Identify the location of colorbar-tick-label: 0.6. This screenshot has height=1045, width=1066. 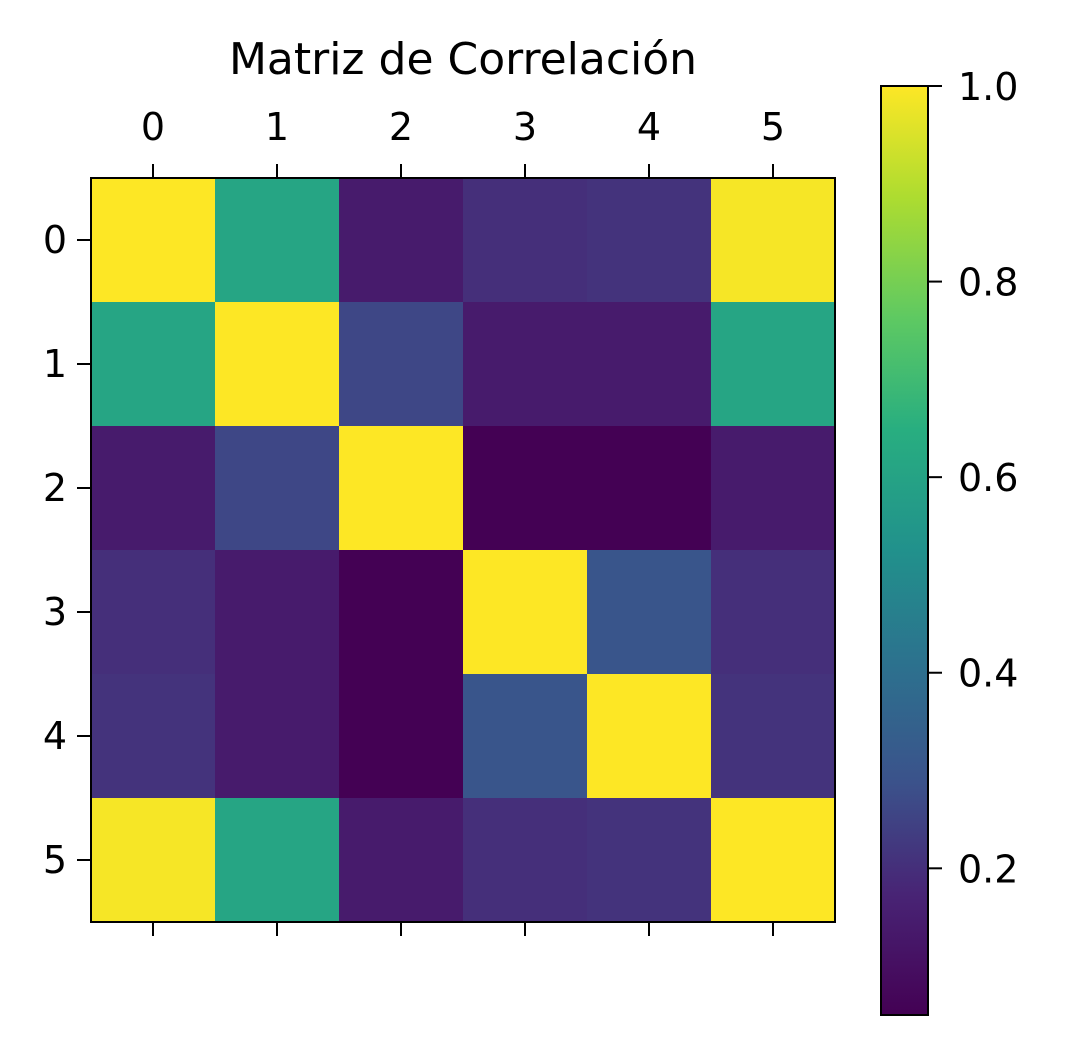
(988, 478).